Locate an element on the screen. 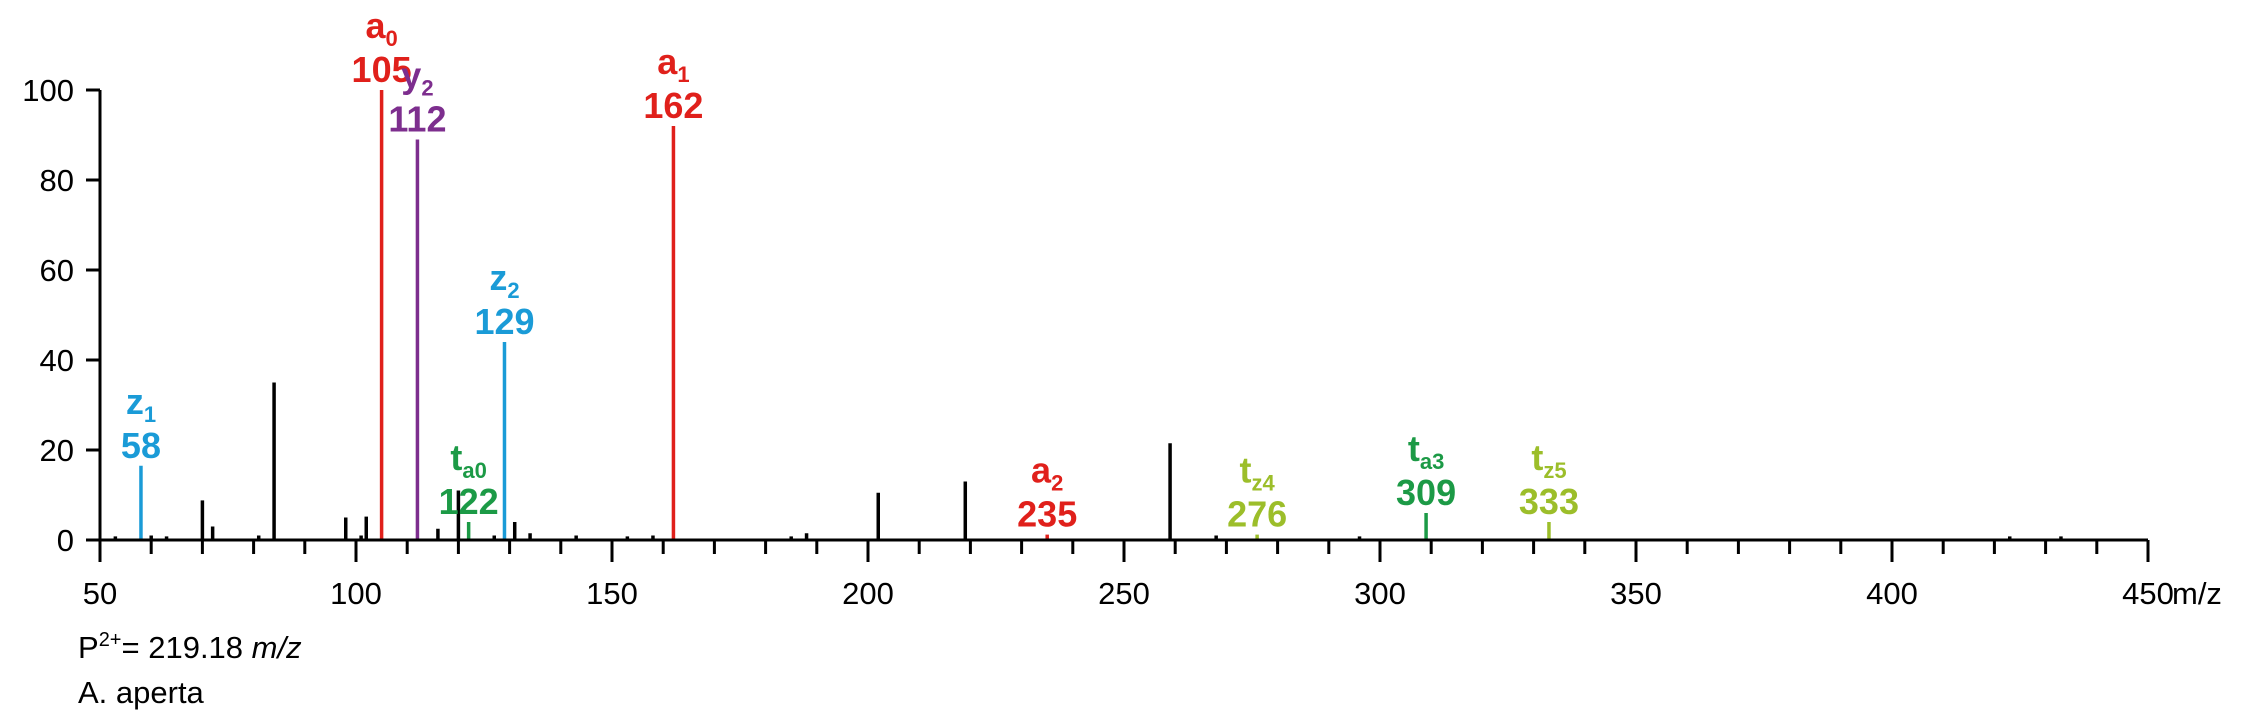 The height and width of the screenshot is (723, 2253). x-tick-label: 300 is located at coordinates (1380, 593).